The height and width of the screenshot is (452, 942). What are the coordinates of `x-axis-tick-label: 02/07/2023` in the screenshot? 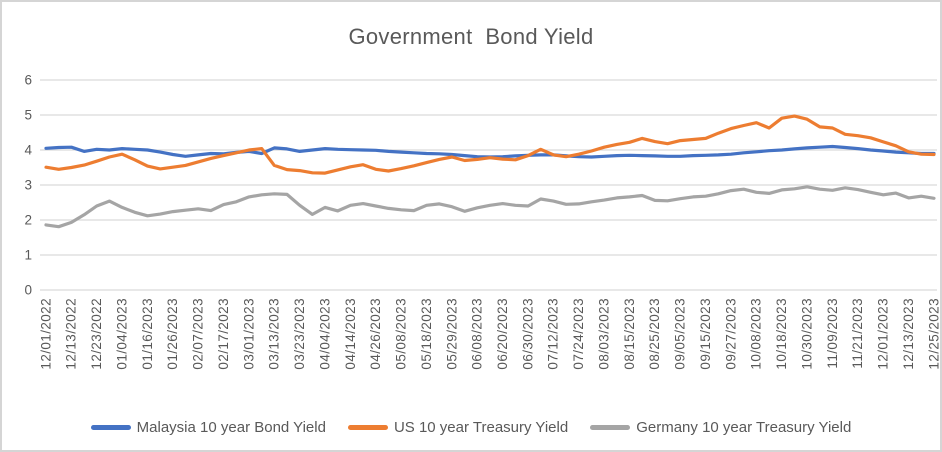 It's located at (198, 334).